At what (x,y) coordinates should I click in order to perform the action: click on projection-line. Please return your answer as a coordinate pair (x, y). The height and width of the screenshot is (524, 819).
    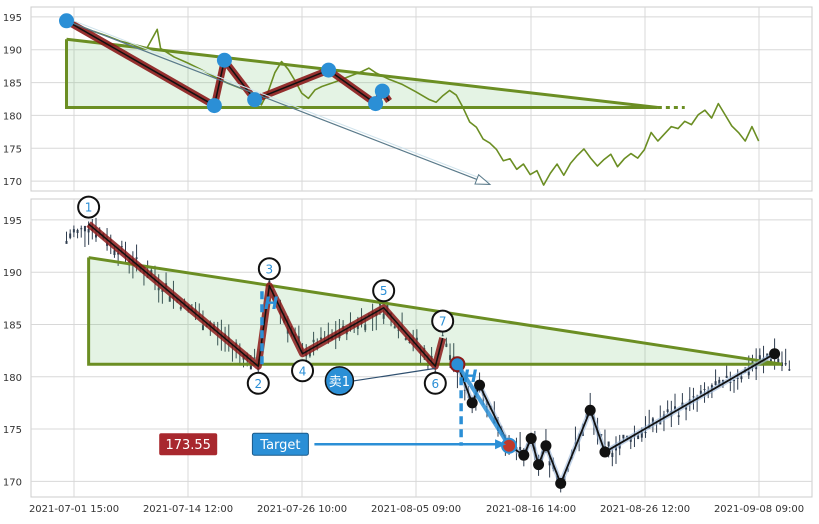
    Looking at the image, I should click on (483, 405).